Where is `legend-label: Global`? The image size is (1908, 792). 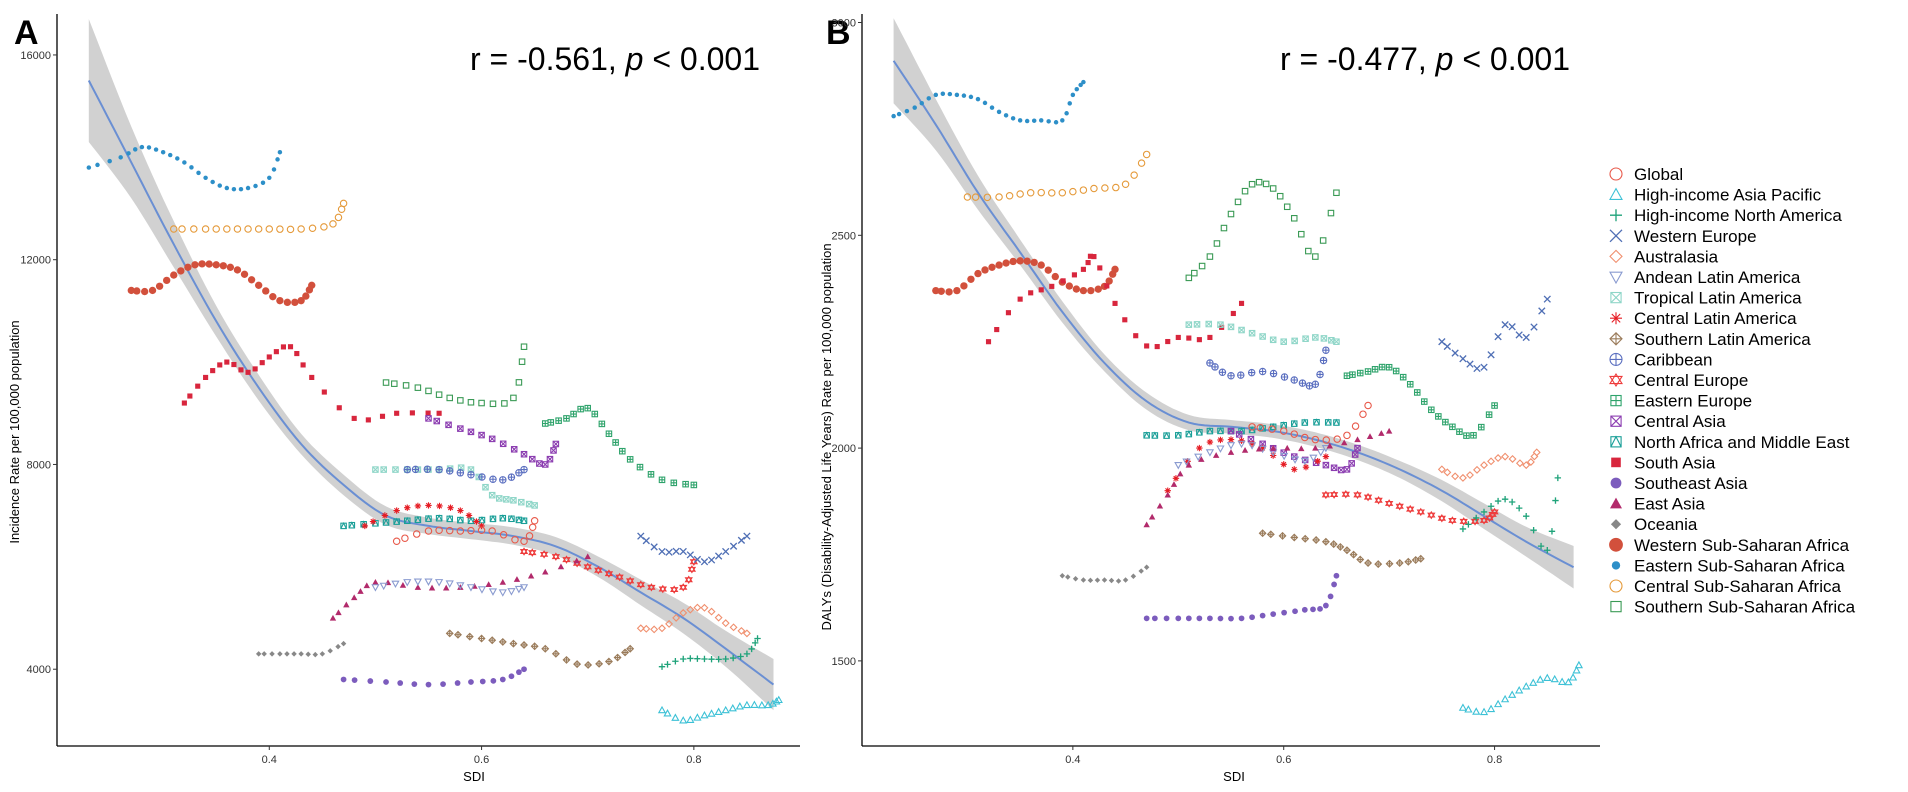 legend-label: Global is located at coordinates (1658, 174).